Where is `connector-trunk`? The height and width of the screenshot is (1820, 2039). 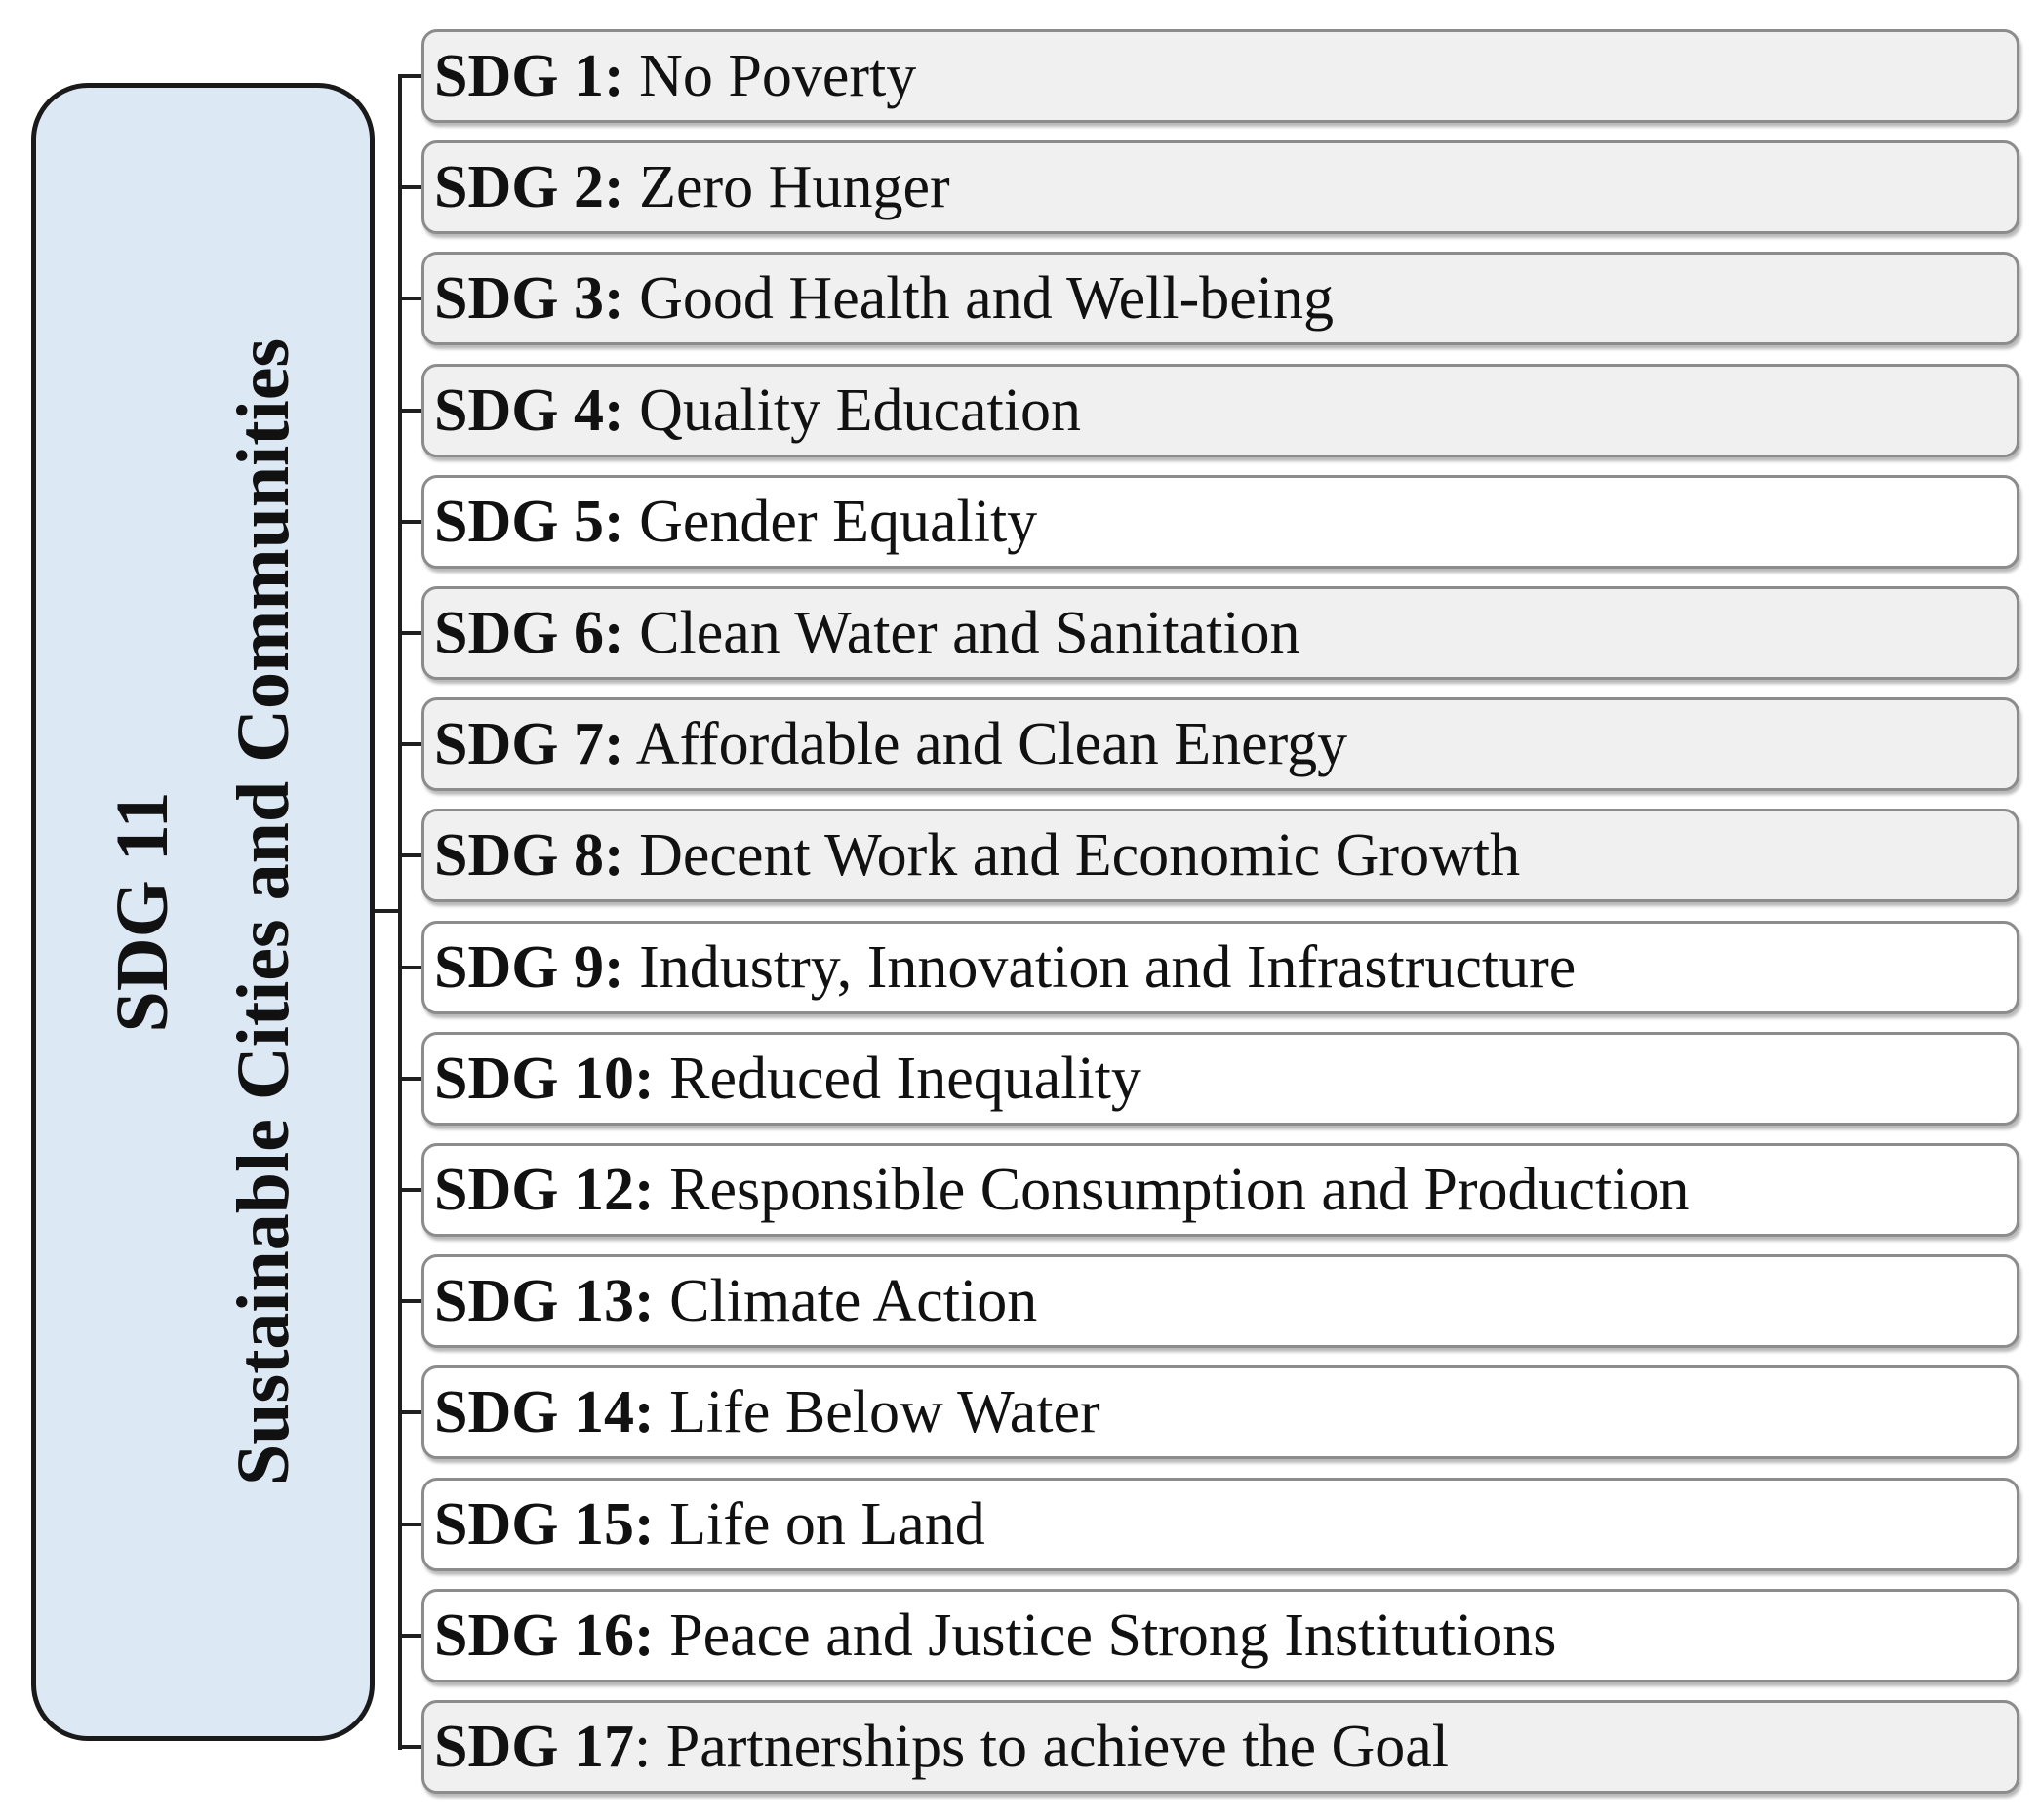 connector-trunk is located at coordinates (400, 913).